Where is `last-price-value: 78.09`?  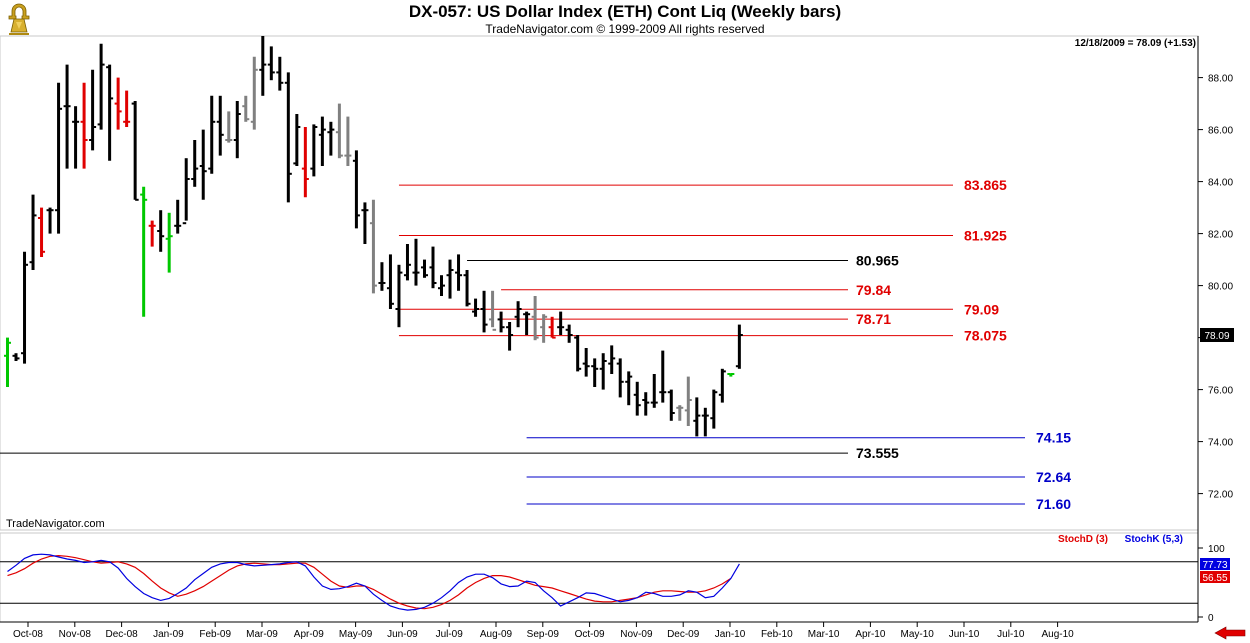
last-price-value: 78.09 is located at coordinates (1216, 336).